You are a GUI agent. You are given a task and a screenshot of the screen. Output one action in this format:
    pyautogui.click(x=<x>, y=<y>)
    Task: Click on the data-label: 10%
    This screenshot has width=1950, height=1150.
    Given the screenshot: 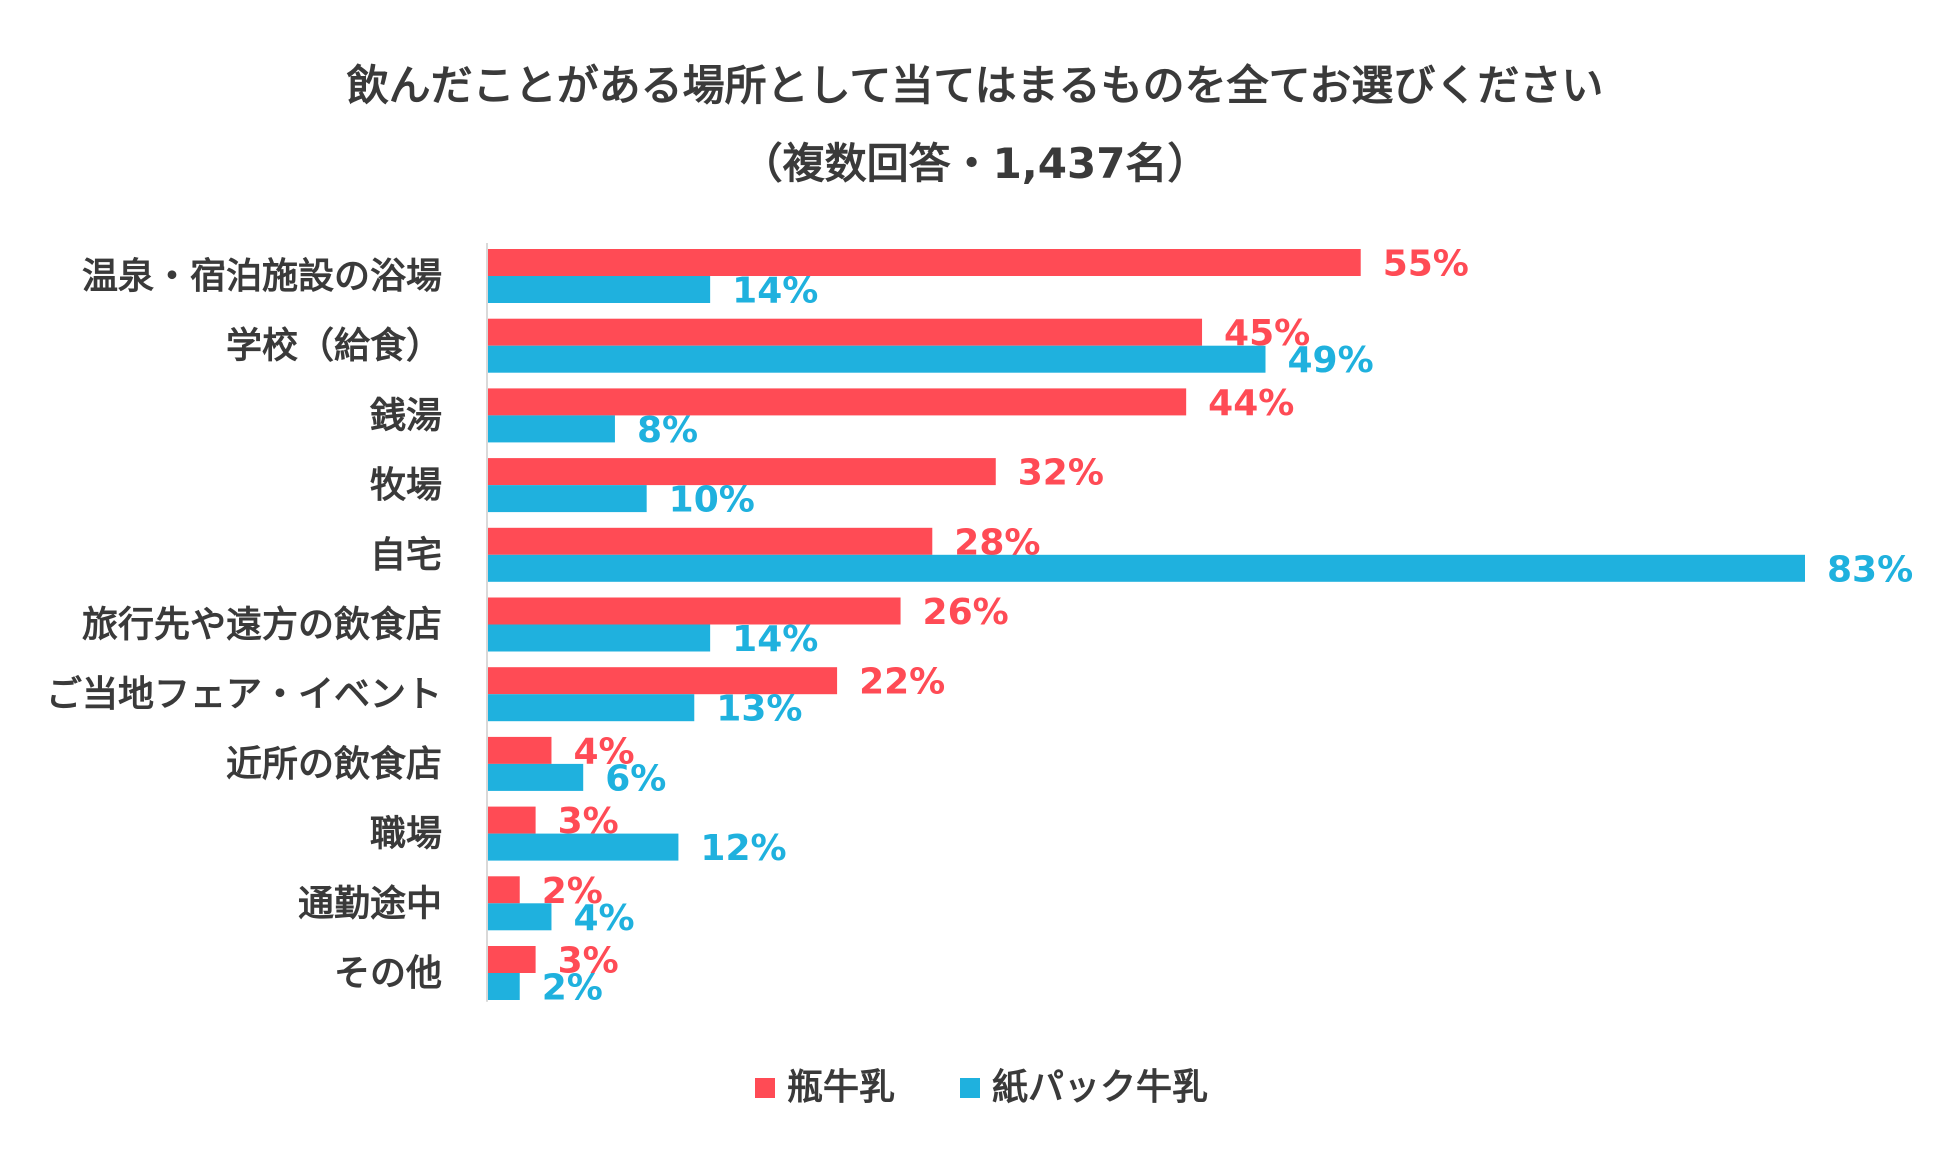 What is the action you would take?
    pyautogui.click(x=712, y=500)
    